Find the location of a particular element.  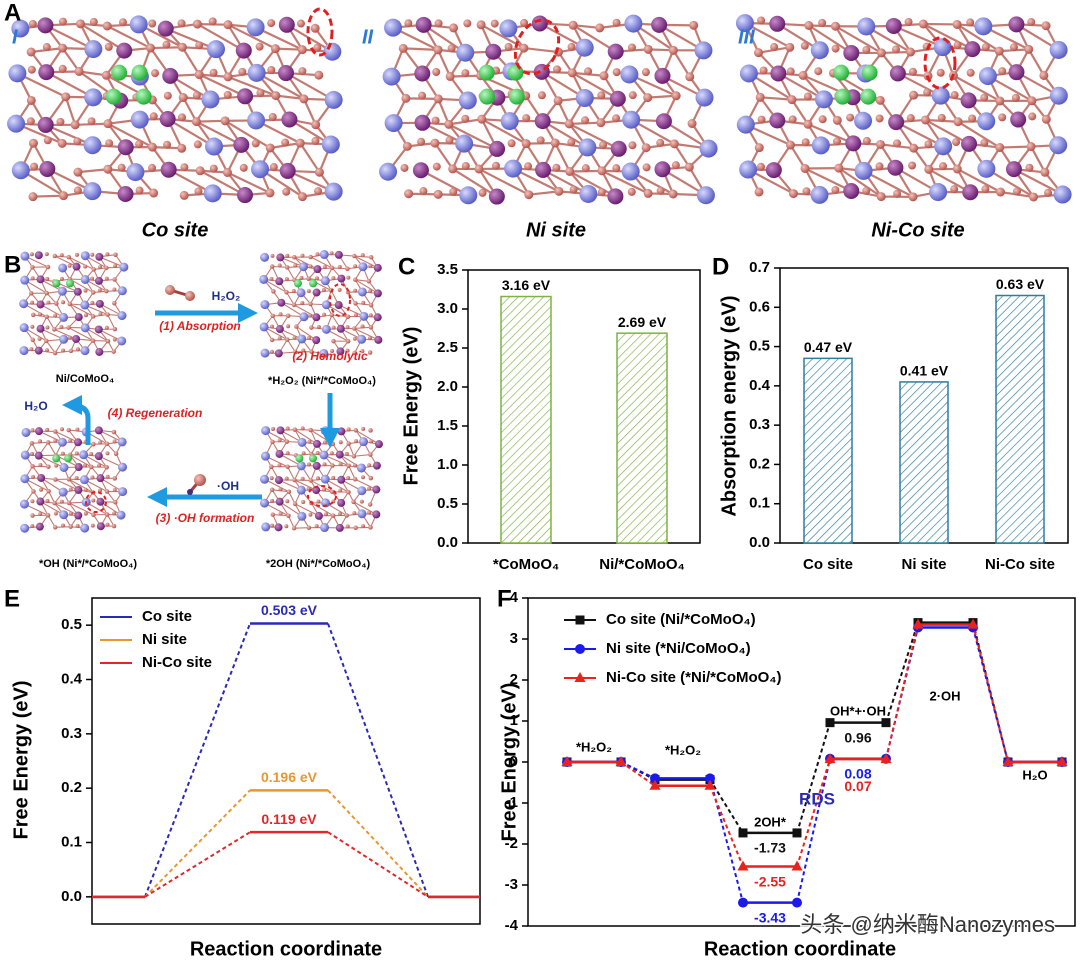

y-tick-label: 0.3 is located at coordinates (759, 424).